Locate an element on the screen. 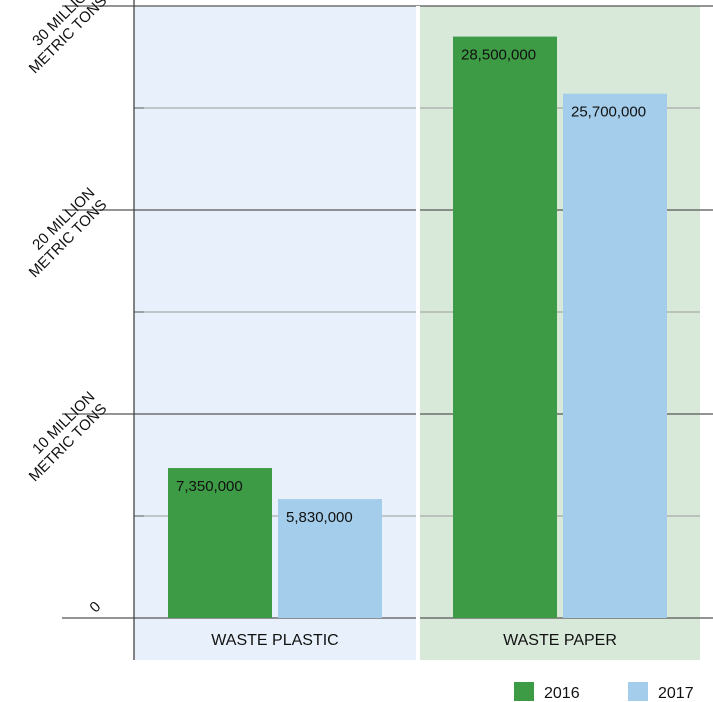 The image size is (713, 702). legend-label: 2017 is located at coordinates (676, 693).